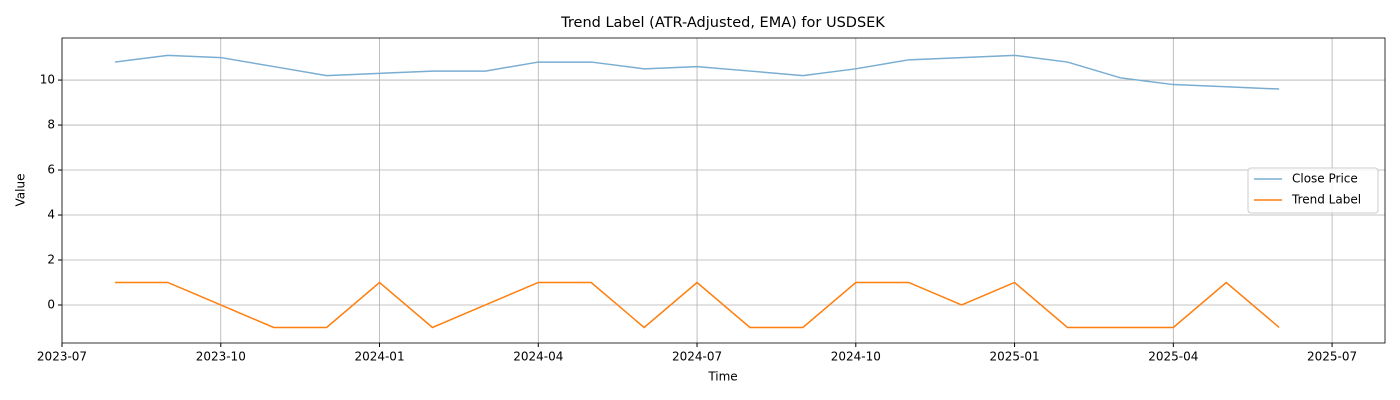  What do you see at coordinates (51, 260) in the screenshot?
I see `y-tick-label: 2` at bounding box center [51, 260].